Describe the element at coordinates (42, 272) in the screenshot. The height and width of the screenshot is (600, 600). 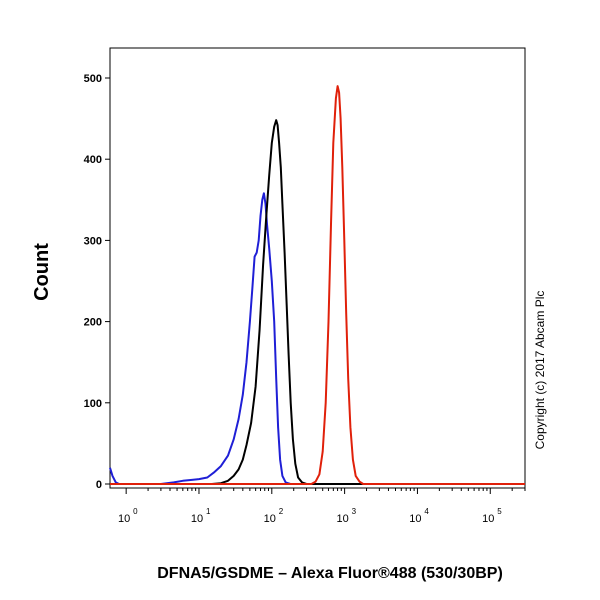
I see `y-axis-label: Count` at that location.